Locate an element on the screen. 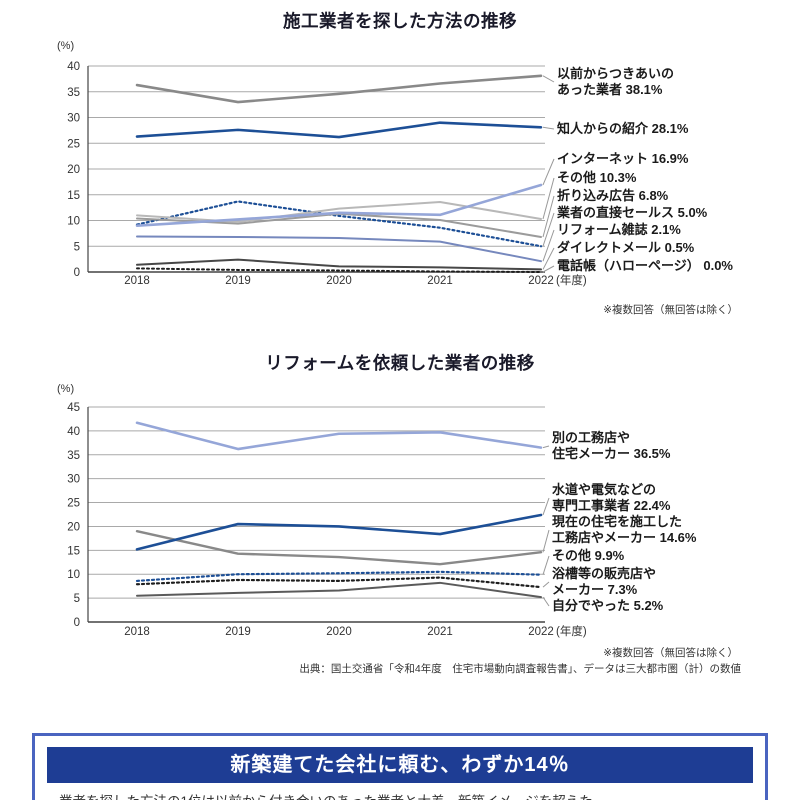 The height and width of the screenshot is (800, 800). chart2-note: ※複数回答（無回答は除く） is located at coordinates (670, 653).